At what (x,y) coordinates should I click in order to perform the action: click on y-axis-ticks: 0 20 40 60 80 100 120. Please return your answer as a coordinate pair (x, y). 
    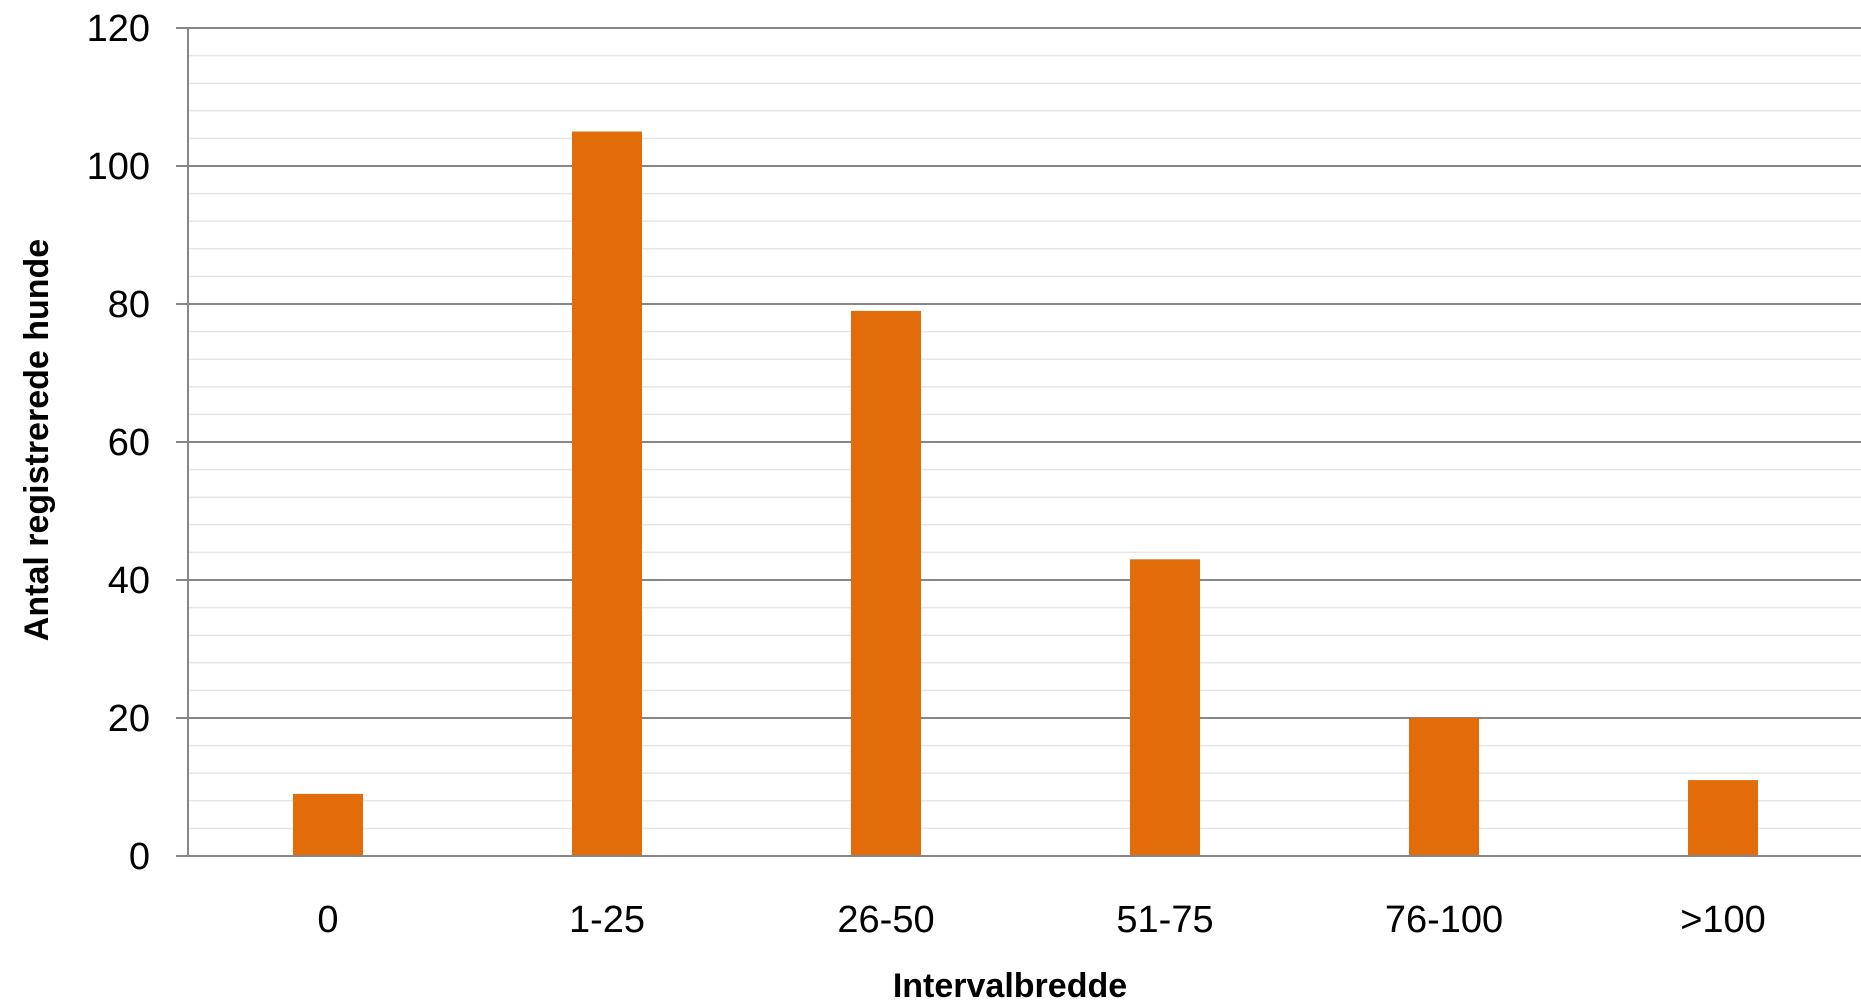
    Looking at the image, I should click on (137, 443).